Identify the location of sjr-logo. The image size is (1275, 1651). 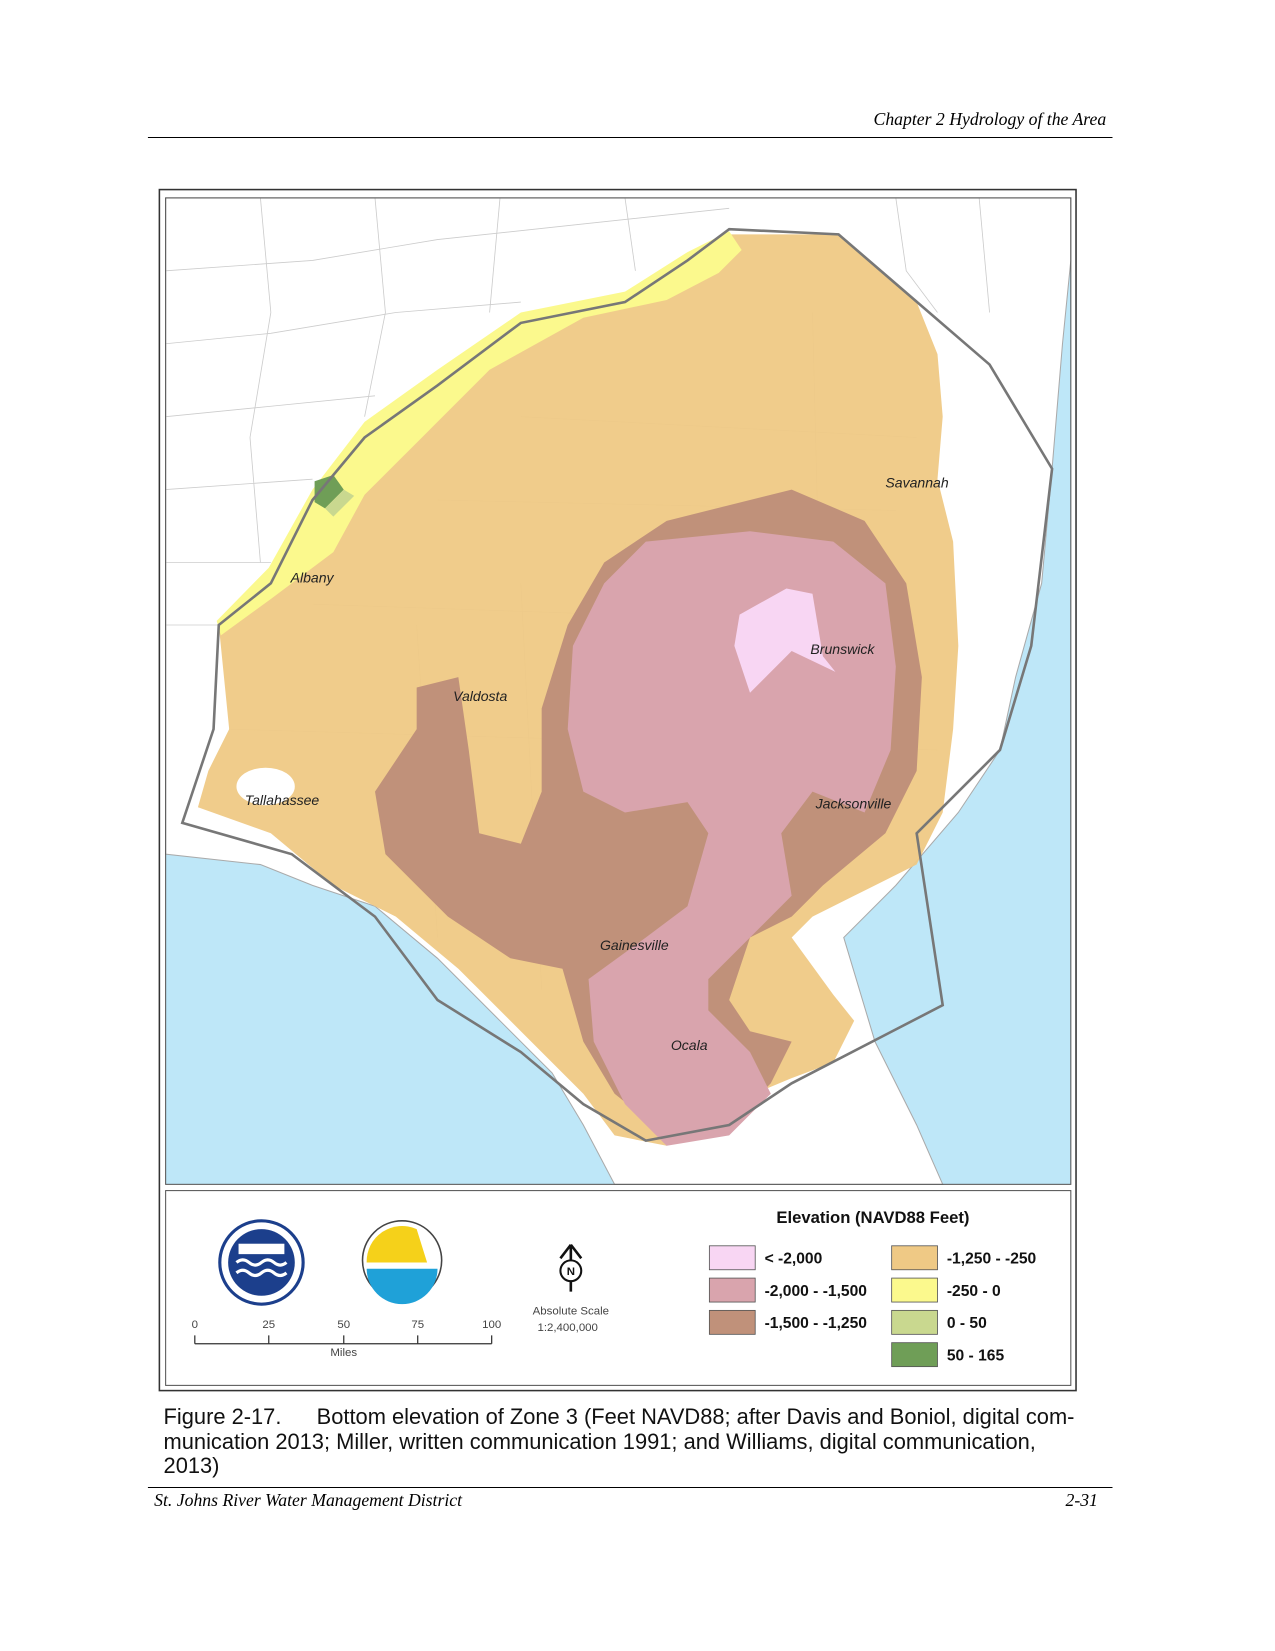
(261, 1262).